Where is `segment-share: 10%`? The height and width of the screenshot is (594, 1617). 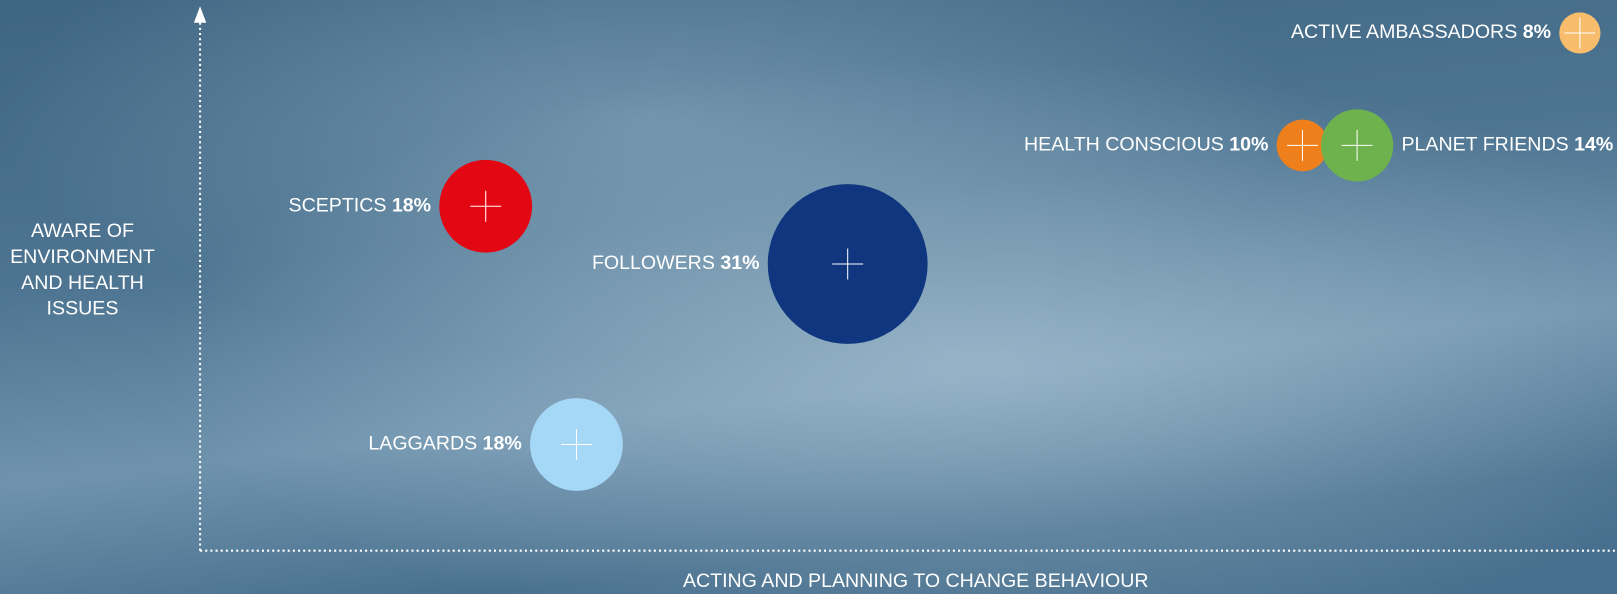
segment-share: 10% is located at coordinates (1248, 145).